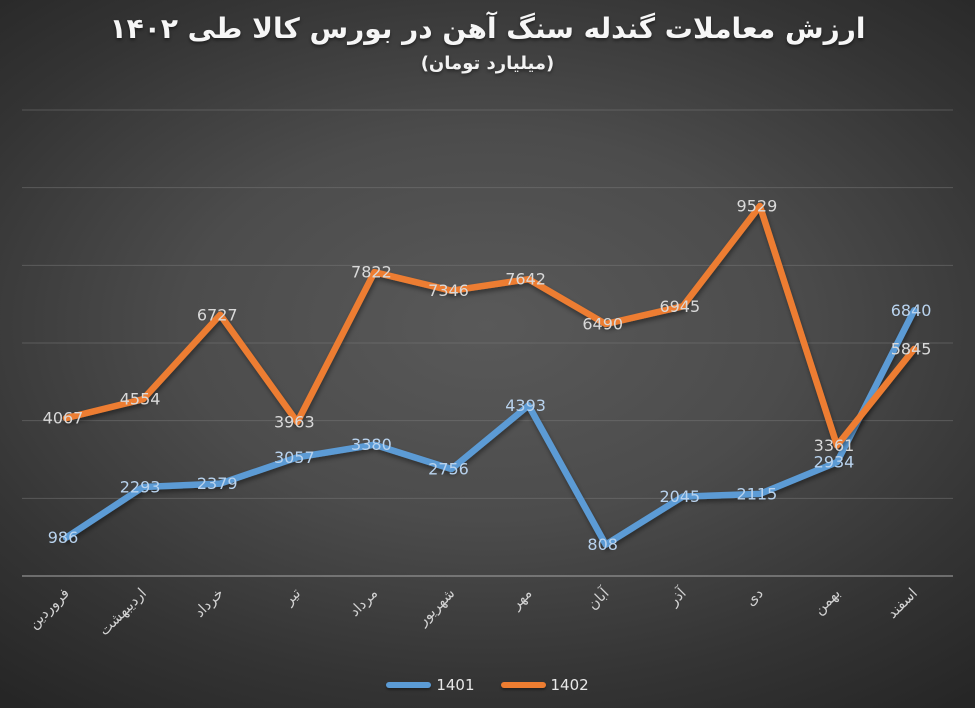 This screenshot has height=708, width=975. I want to click on legend-item-1401: 1401, so click(430, 685).